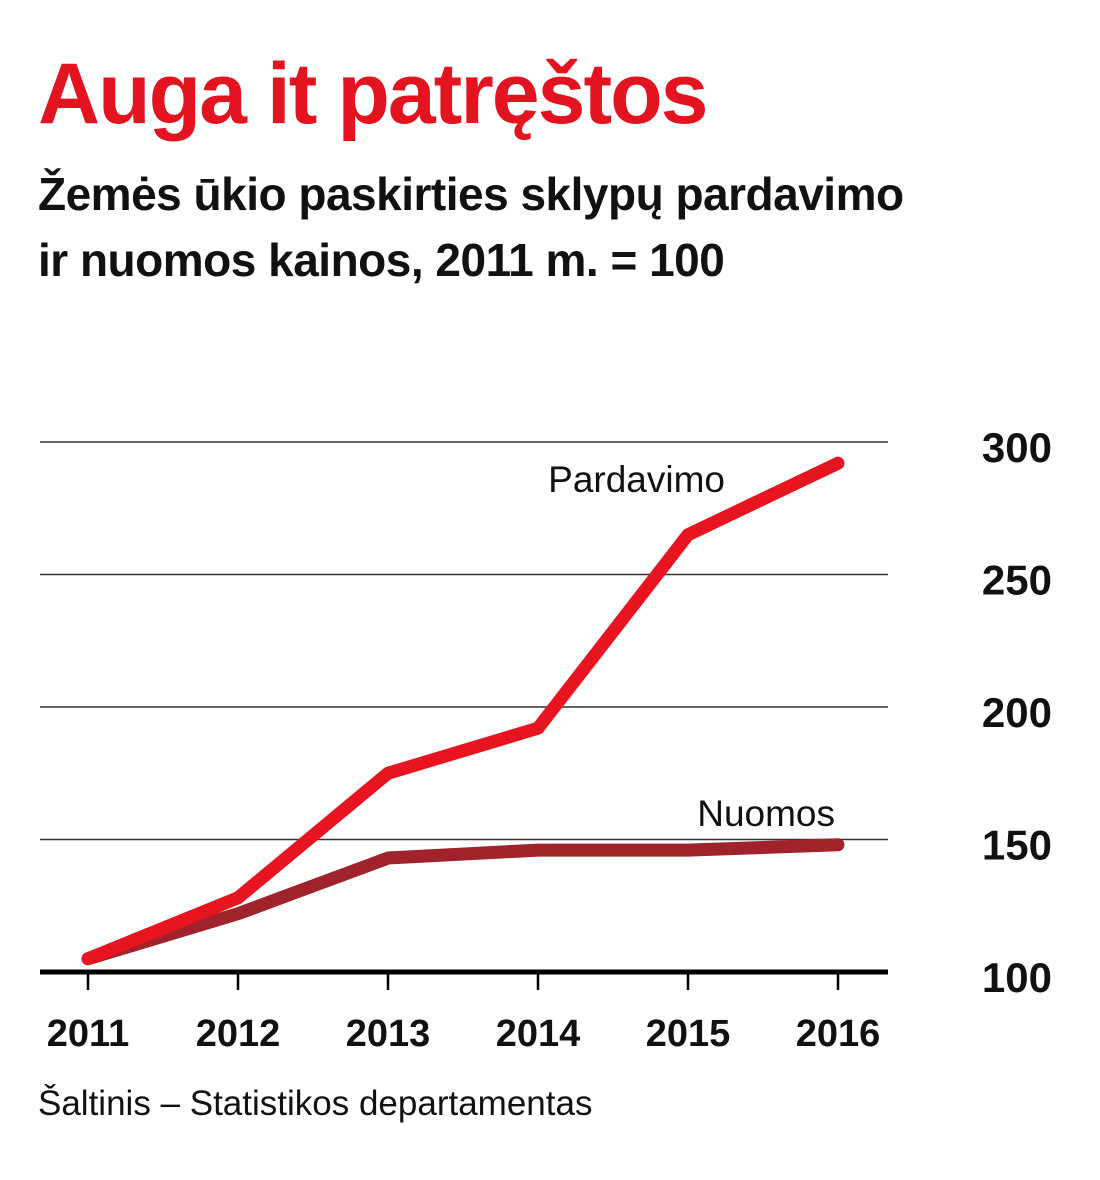 The height and width of the screenshot is (1180, 1100). Describe the element at coordinates (388, 1034) in the screenshot. I see `x-tick-label-2013: 2013` at that location.